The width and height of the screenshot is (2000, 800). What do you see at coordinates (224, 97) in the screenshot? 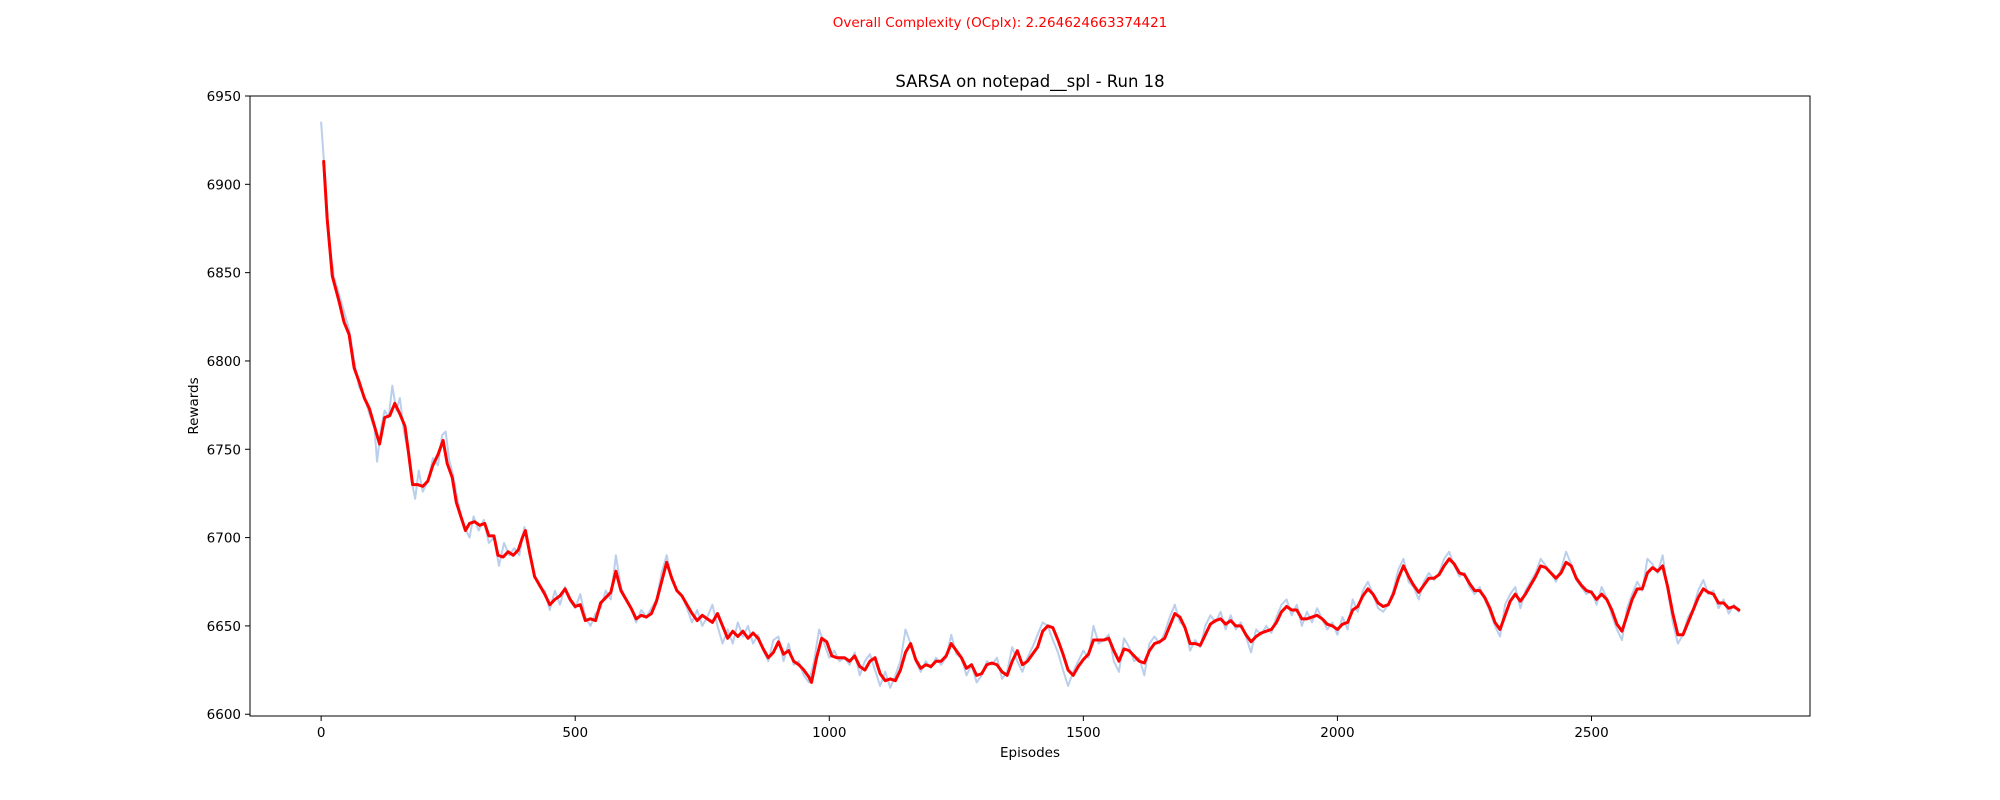
I see `y-tick-label: 6950` at bounding box center [224, 97].